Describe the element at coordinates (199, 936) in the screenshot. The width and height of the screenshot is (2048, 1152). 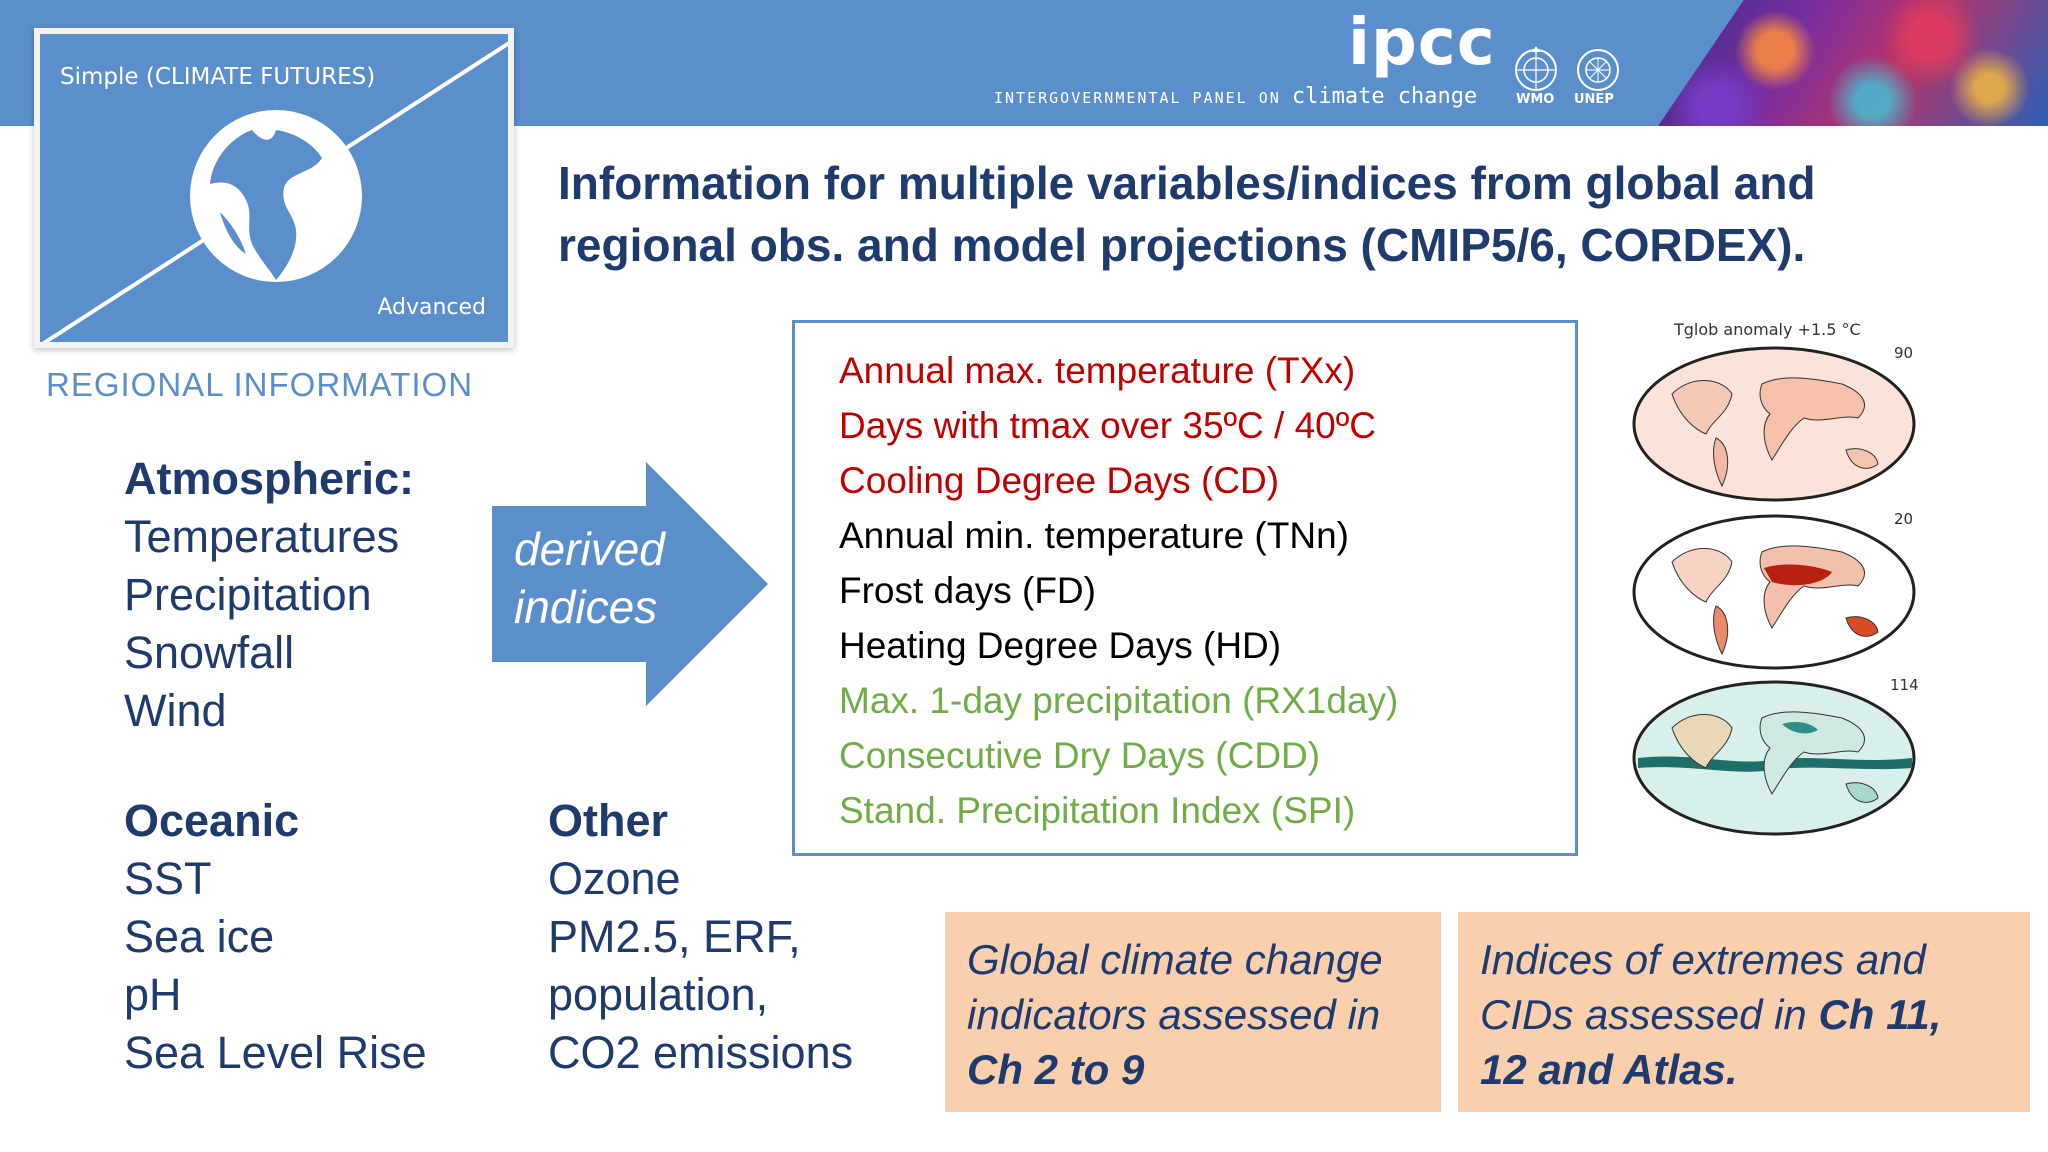
I see `list-item: Sea ice` at that location.